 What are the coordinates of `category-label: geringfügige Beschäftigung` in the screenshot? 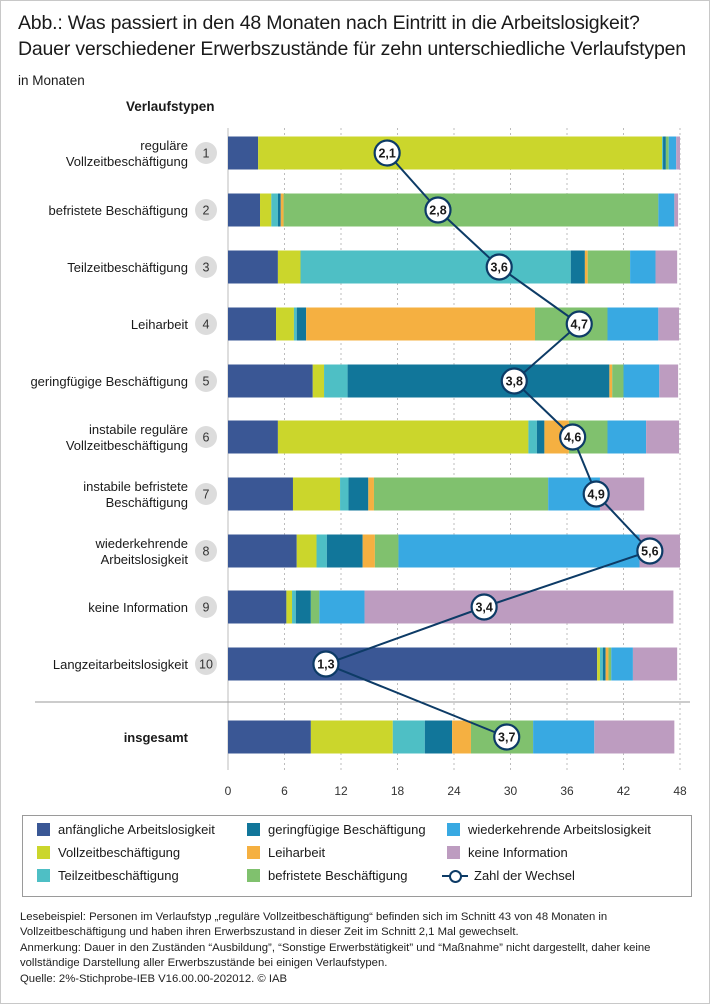 It's located at (109, 381).